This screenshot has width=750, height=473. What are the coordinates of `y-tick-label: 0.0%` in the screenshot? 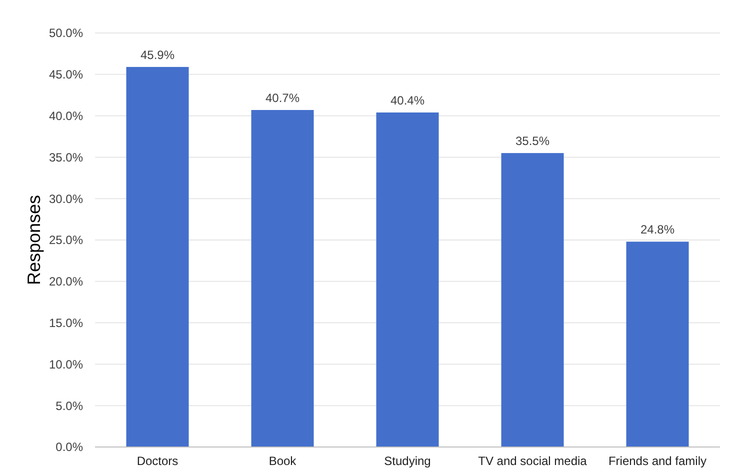 It's located at (70, 447).